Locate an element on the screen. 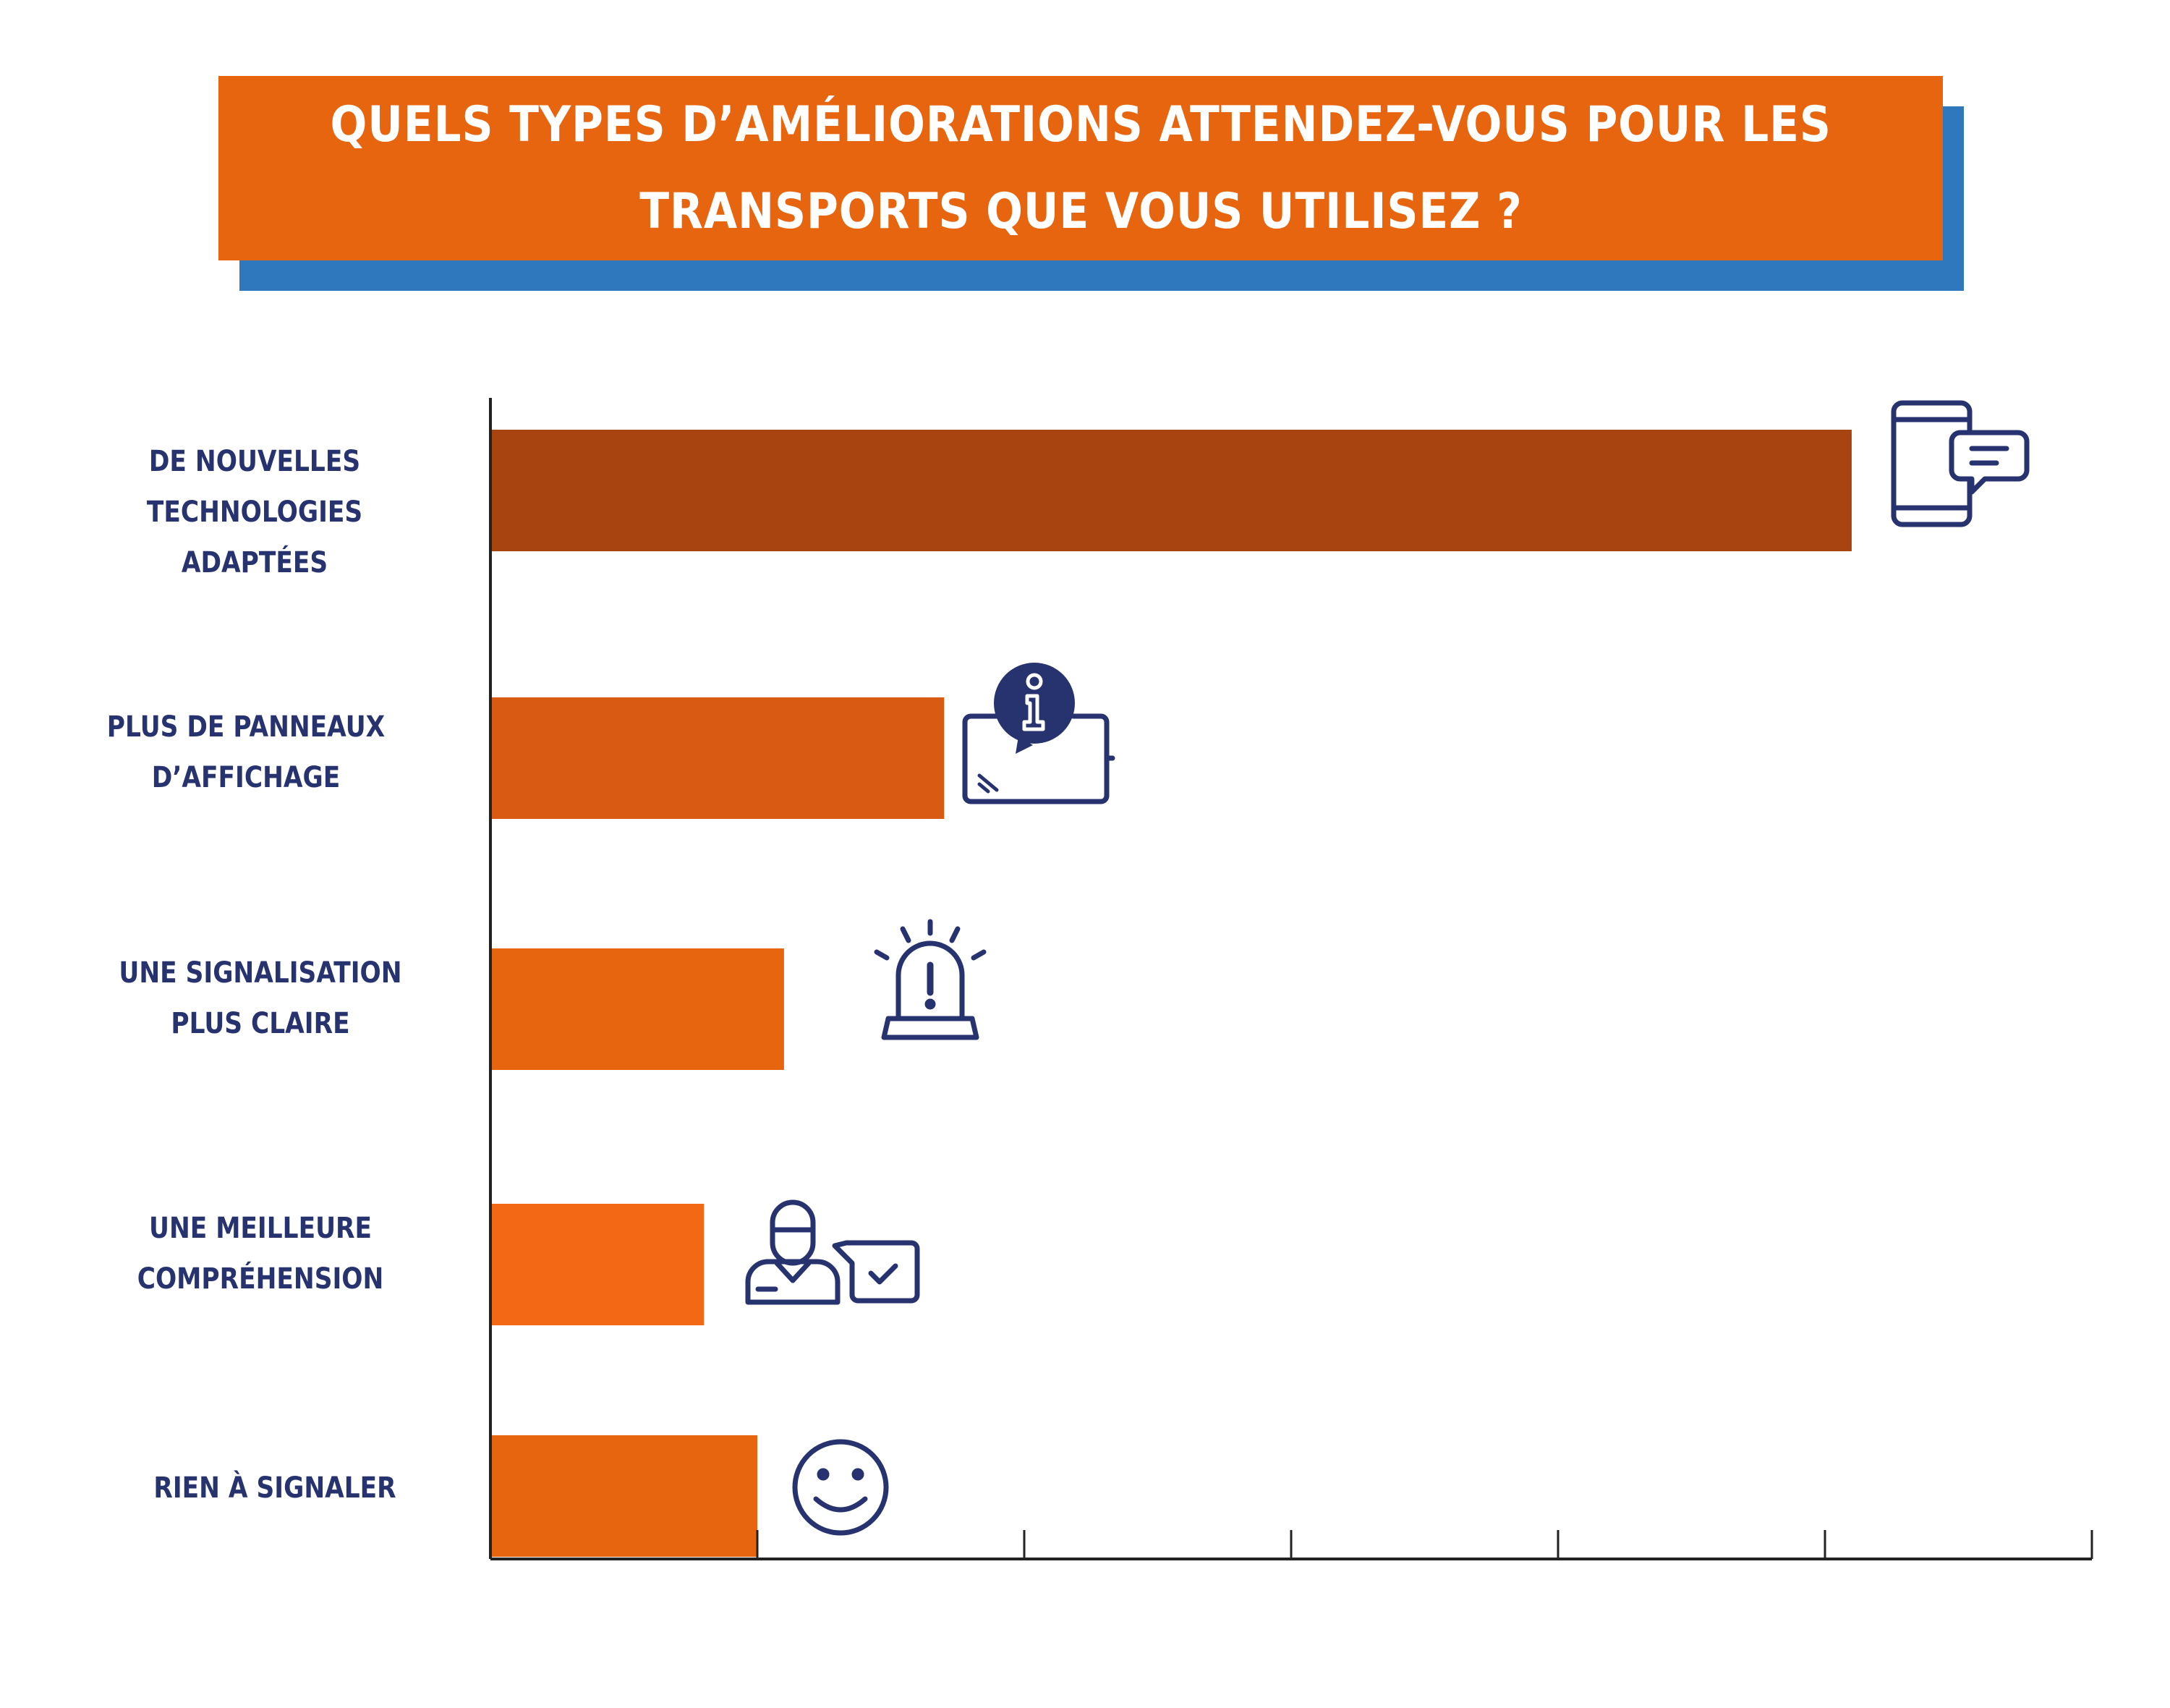 This screenshot has width=2170, height=1708. category-label-comprehension: UNE MEILLEURE COMPRÉHENSION is located at coordinates (260, 1253).